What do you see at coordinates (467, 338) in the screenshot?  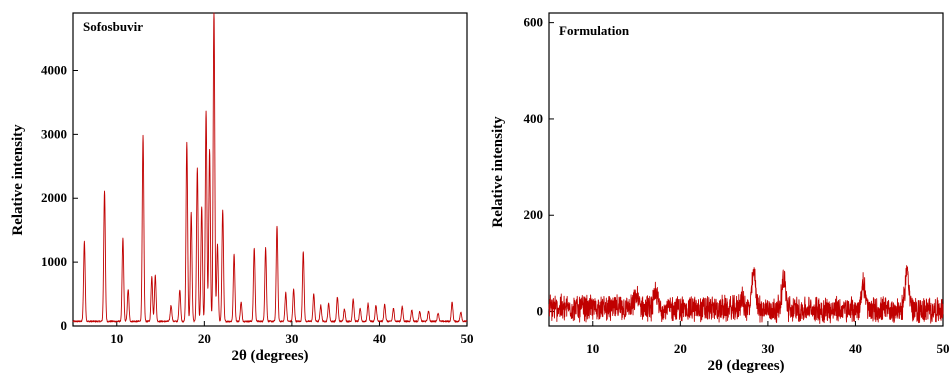 I see `x-tick-label-sofosbuvir: 50` at bounding box center [467, 338].